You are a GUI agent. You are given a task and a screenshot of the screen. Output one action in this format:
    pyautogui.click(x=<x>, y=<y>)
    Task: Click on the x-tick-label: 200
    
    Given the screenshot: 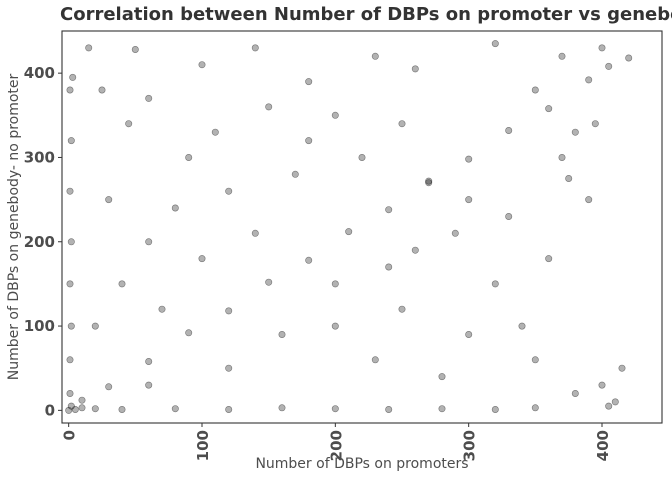 What is the action you would take?
    pyautogui.click(x=336, y=445)
    